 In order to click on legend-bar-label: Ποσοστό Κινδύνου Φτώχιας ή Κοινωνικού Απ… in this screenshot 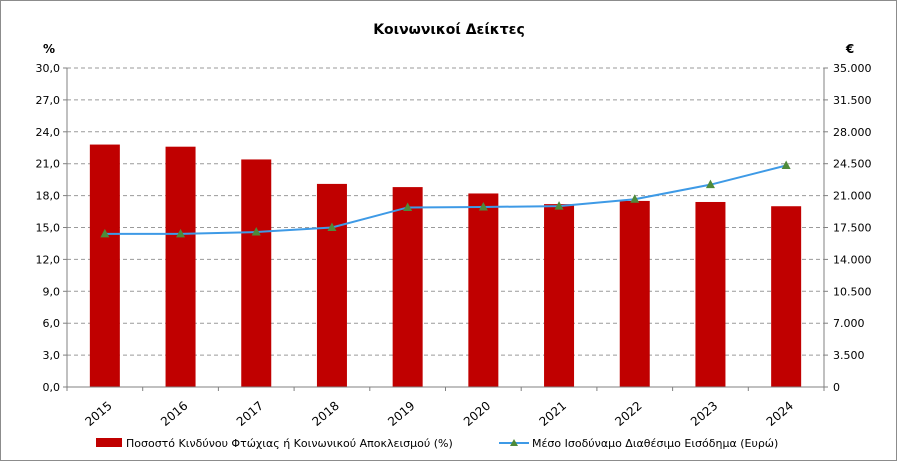, I will do `click(289, 443)`.